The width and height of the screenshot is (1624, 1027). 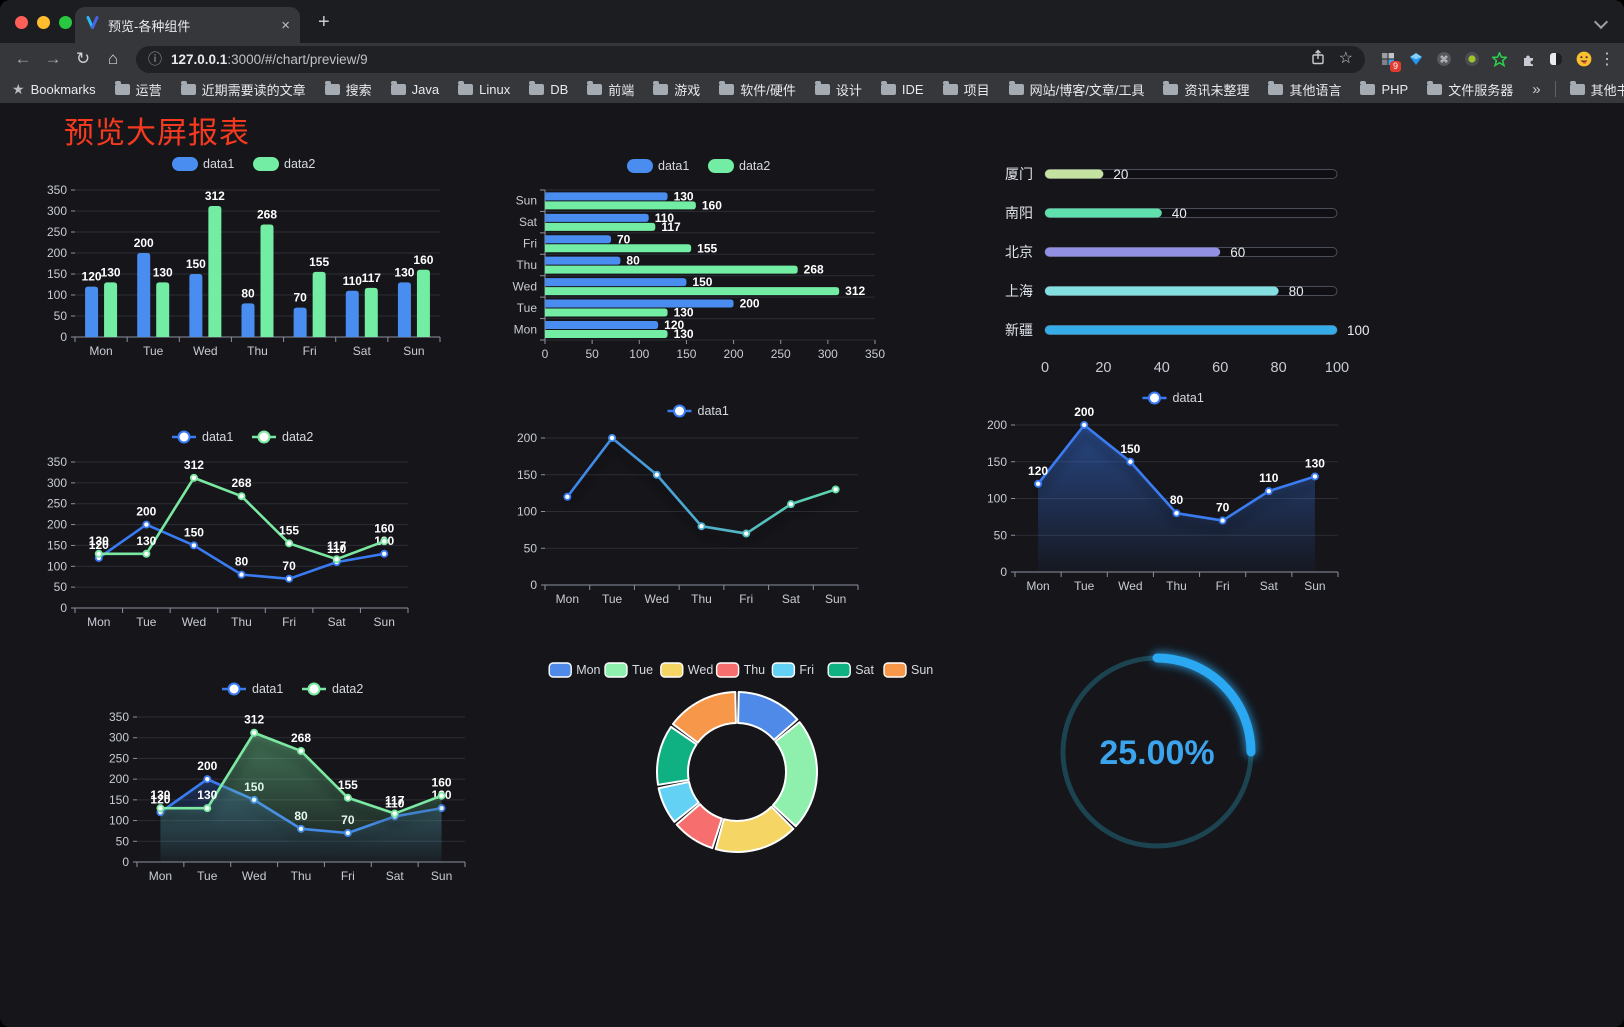 What do you see at coordinates (1171, 252) in the screenshot?
I see `progress-row: 北京 60` at bounding box center [1171, 252].